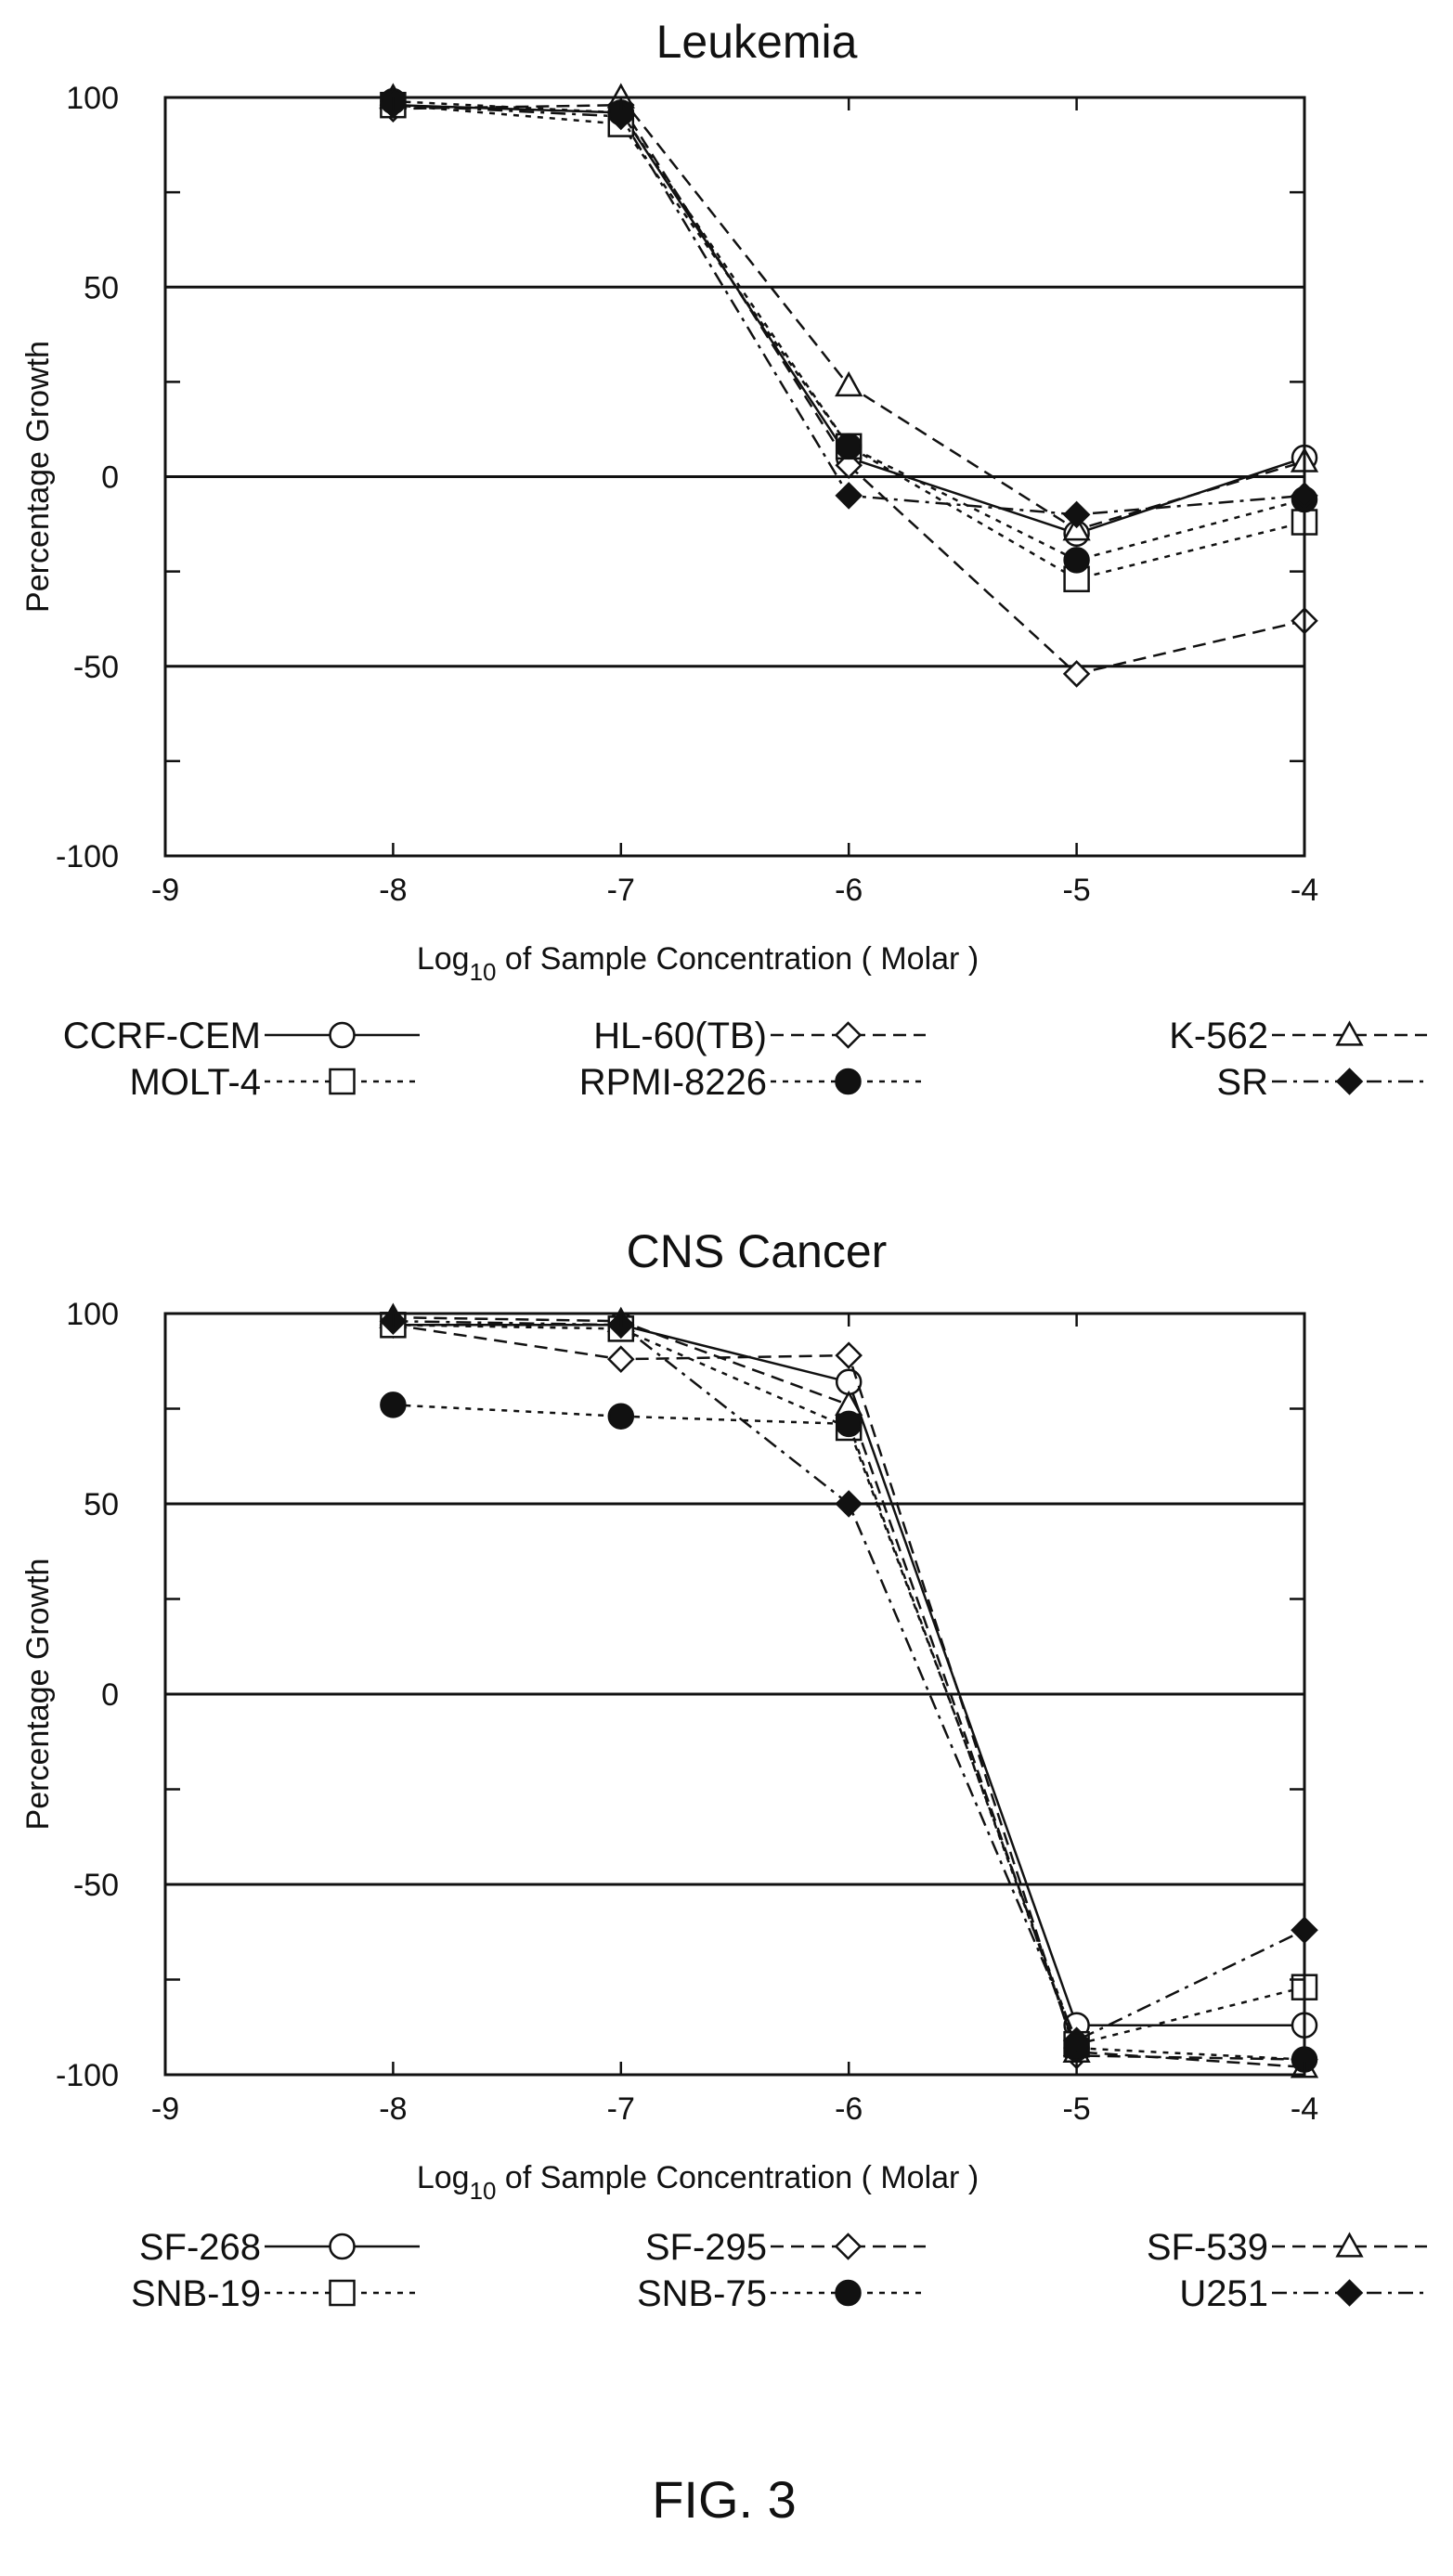  I want to click on legend-label: MOLT-4, so click(195, 1082).